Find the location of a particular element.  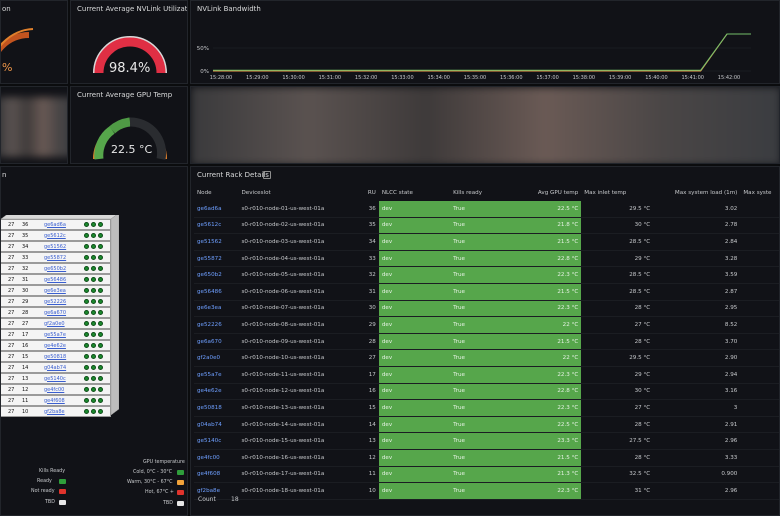

node-link: ge6a670 is located at coordinates (216, 342).